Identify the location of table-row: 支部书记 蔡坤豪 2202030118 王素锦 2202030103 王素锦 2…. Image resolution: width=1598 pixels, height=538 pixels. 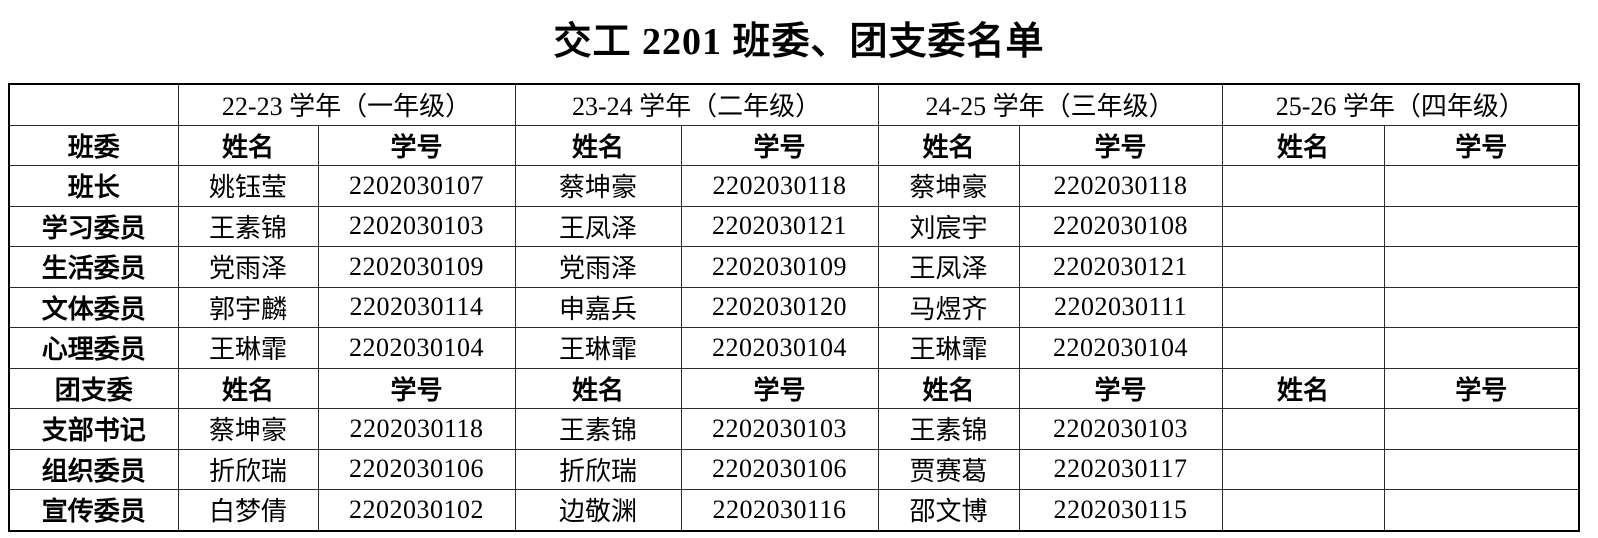
(794, 429).